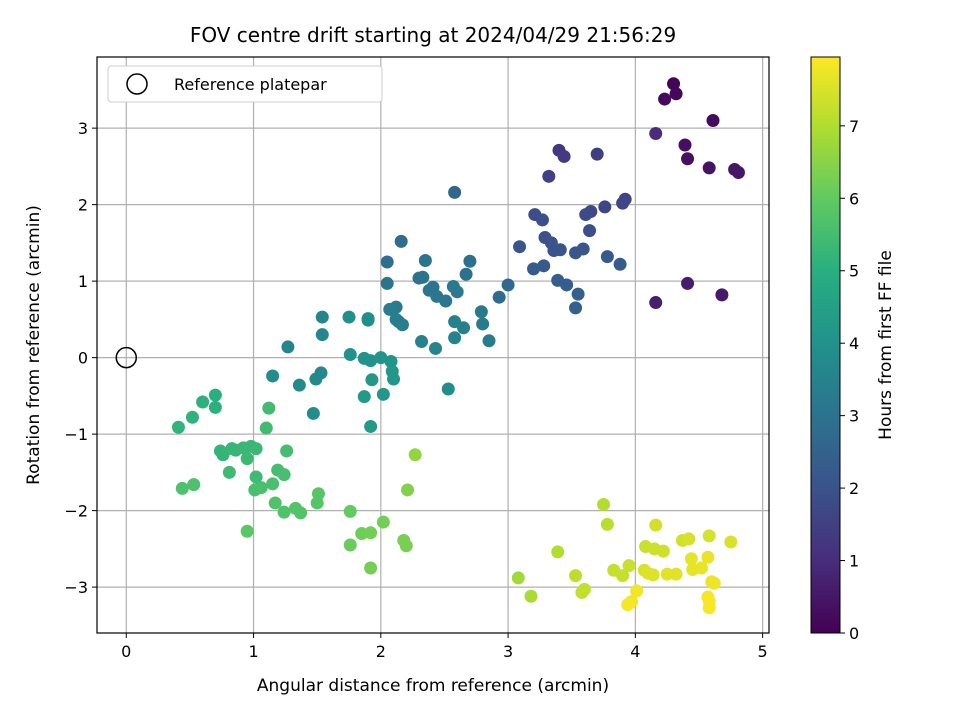  Describe the element at coordinates (886, 345) in the screenshot. I see `colorbar-label: Hours from first FF file` at that location.